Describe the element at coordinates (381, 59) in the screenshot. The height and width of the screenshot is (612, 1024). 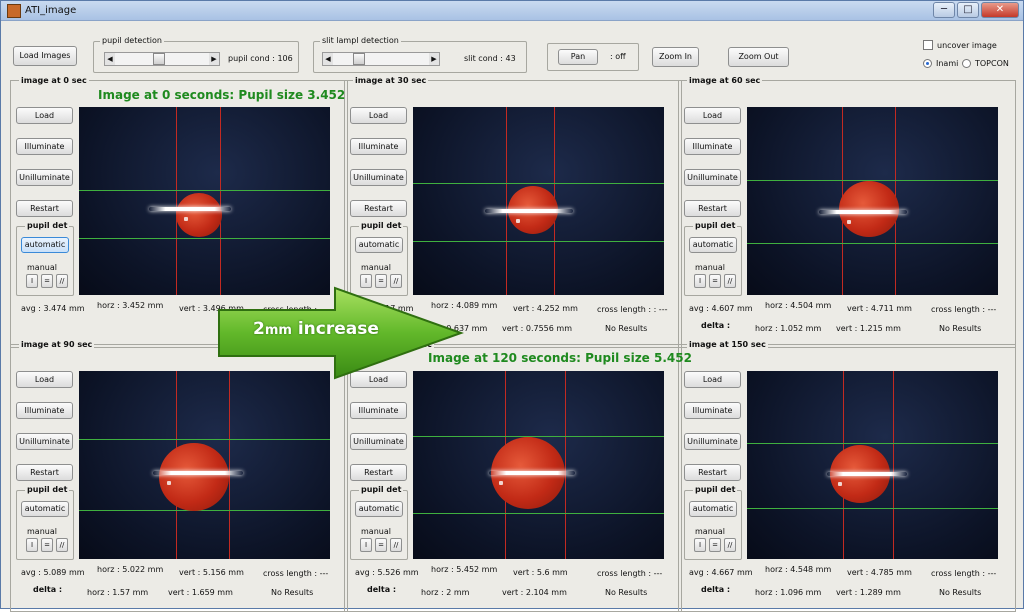
I see `slit-detection-slider: ◀ ▶` at that location.